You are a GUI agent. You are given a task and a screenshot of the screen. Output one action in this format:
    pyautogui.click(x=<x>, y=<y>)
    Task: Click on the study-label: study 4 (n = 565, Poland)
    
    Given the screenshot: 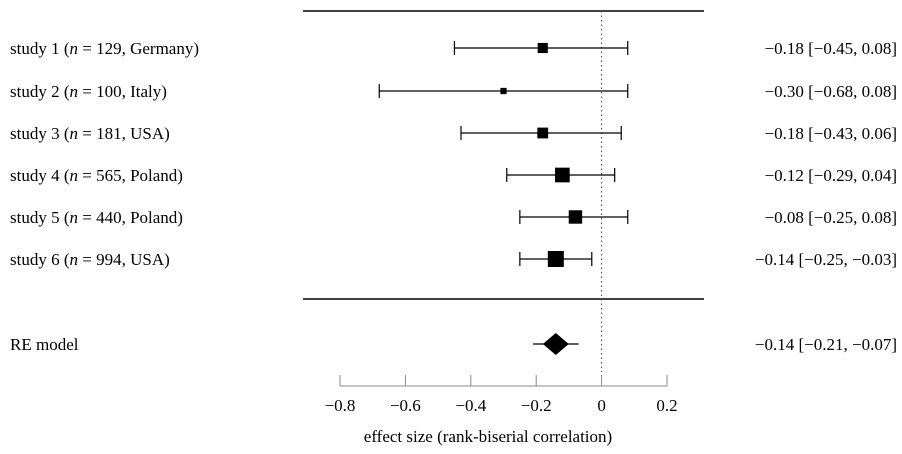 What is the action you would take?
    pyautogui.click(x=96, y=175)
    